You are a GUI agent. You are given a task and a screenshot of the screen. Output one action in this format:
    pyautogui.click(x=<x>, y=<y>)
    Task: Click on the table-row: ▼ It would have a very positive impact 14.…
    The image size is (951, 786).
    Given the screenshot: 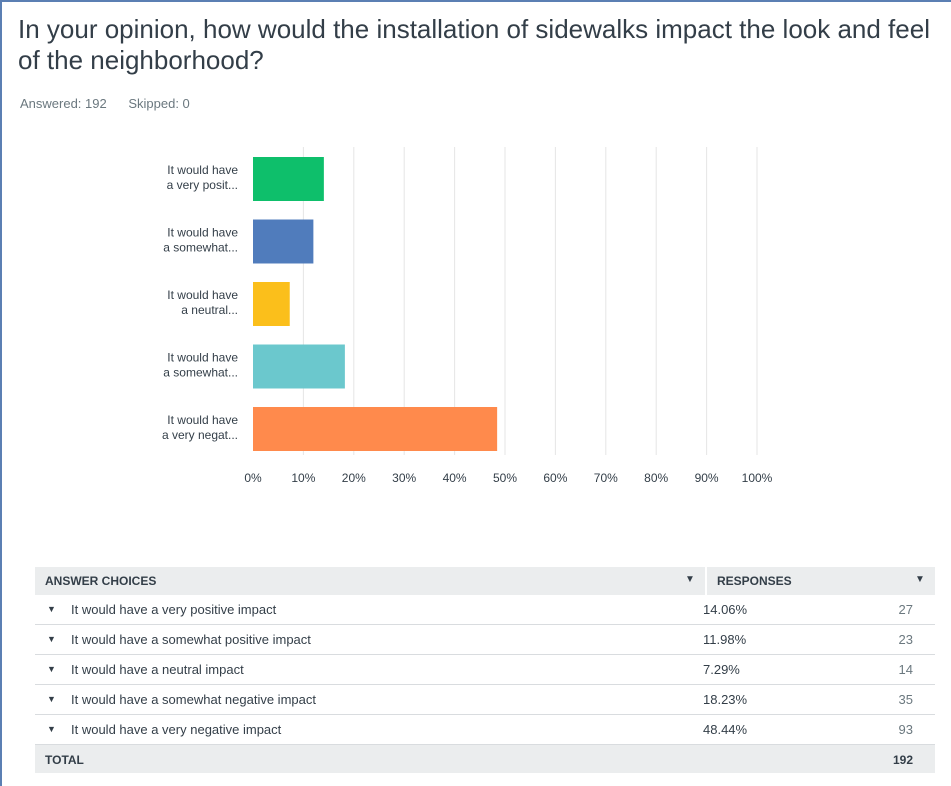 What is the action you would take?
    pyautogui.click(x=485, y=610)
    